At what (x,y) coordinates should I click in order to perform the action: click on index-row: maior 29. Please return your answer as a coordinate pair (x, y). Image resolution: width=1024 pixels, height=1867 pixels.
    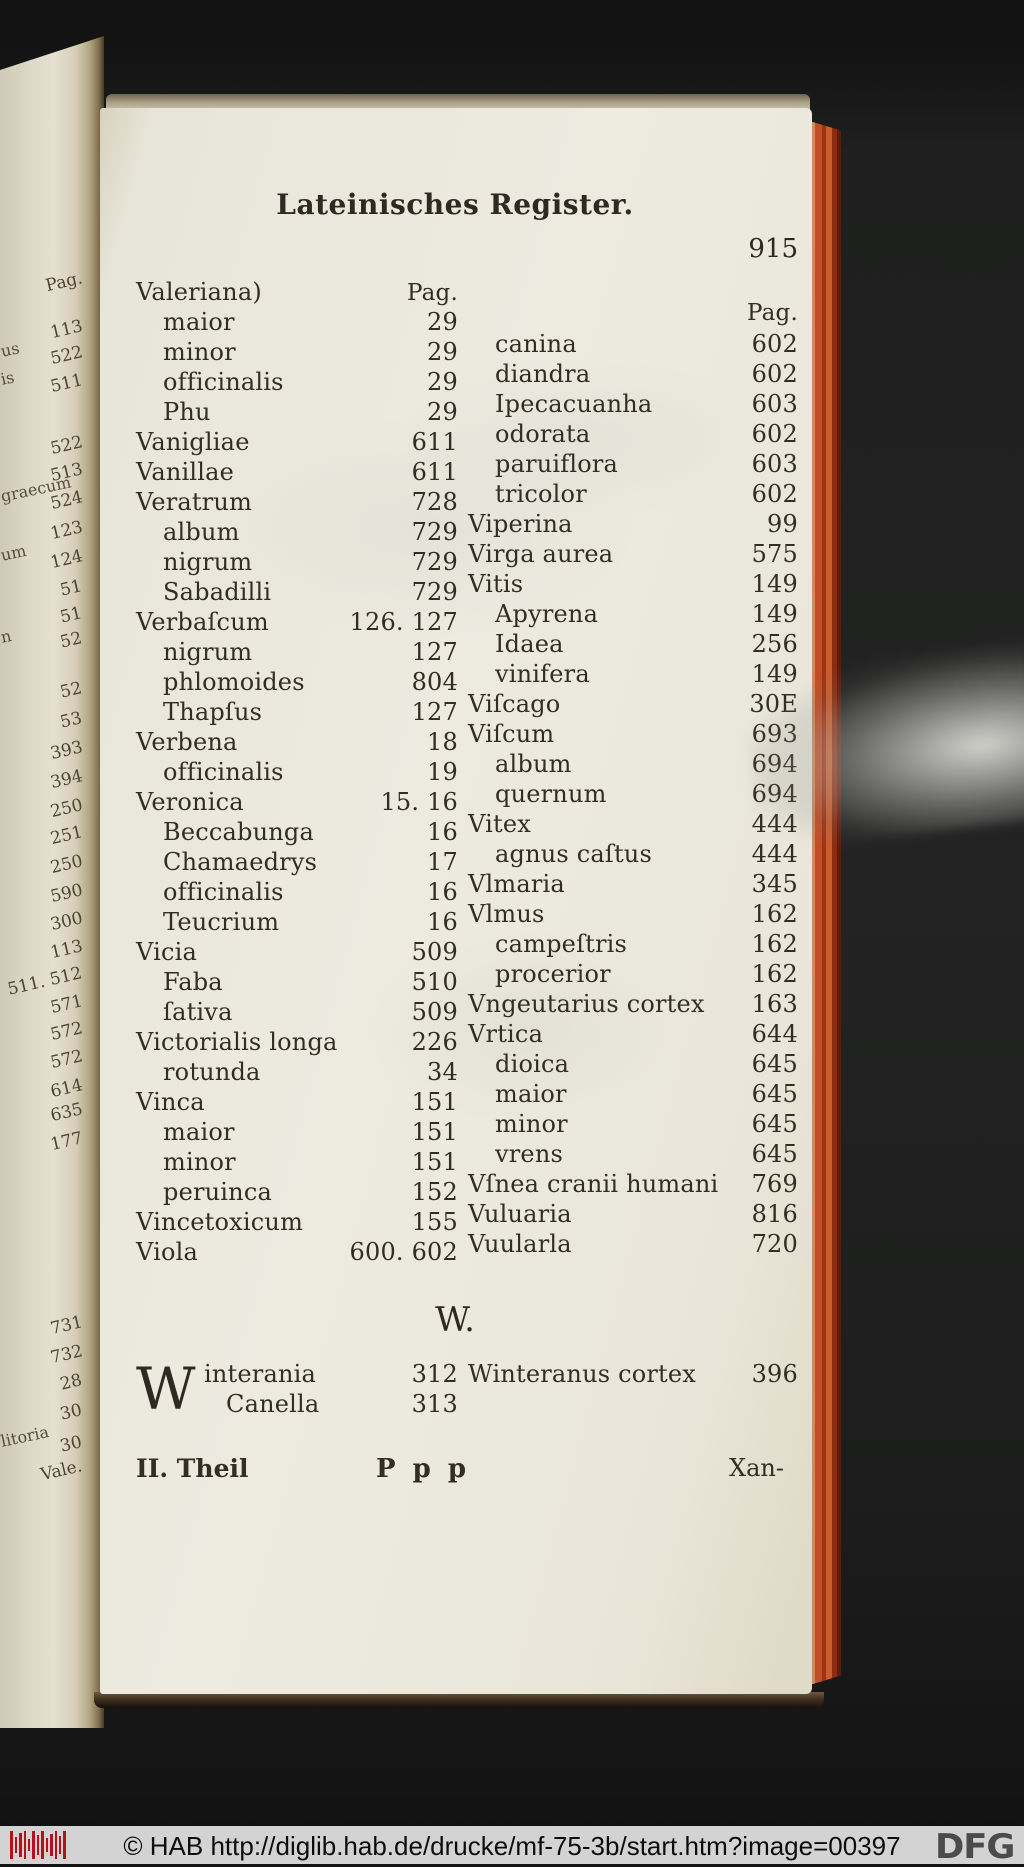
    Looking at the image, I should click on (297, 323).